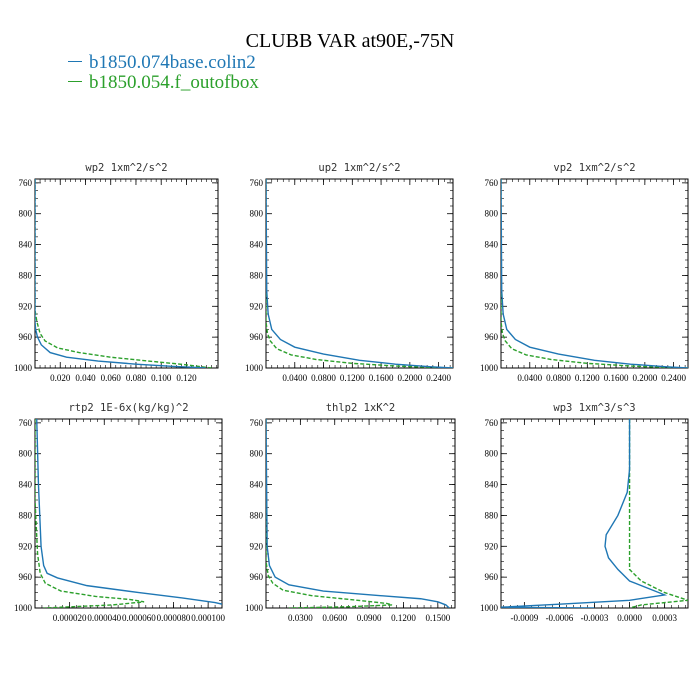  Describe the element at coordinates (60, 378) in the screenshot. I see `x-tick-label: 0.020` at that location.